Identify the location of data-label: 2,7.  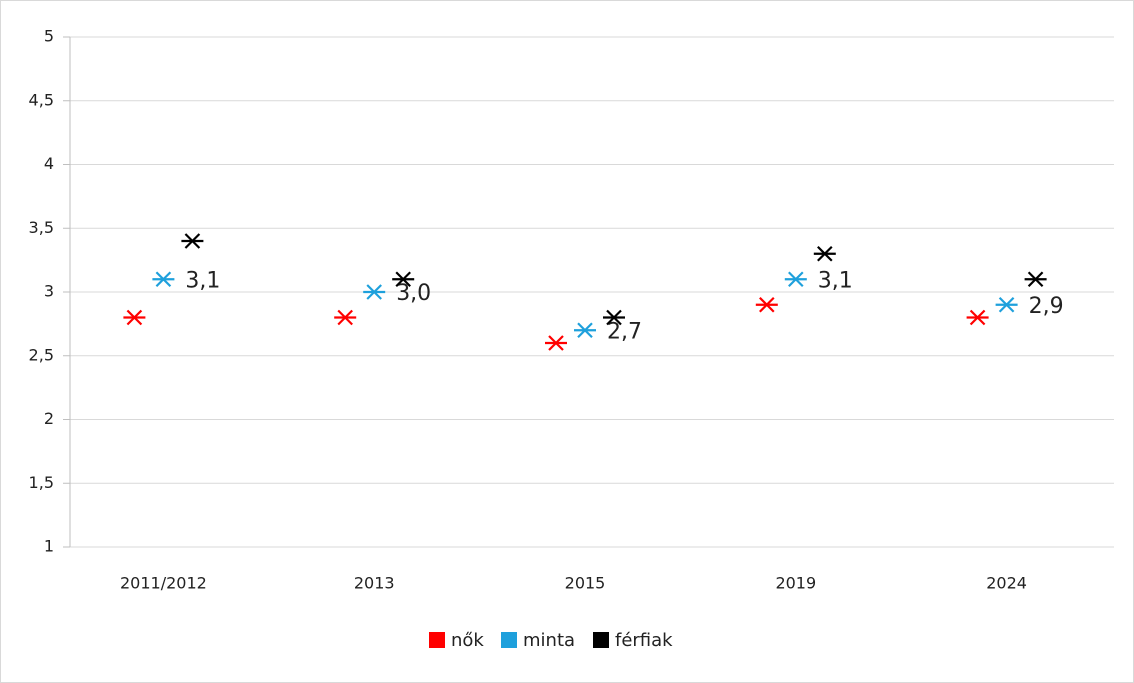
(624, 331).